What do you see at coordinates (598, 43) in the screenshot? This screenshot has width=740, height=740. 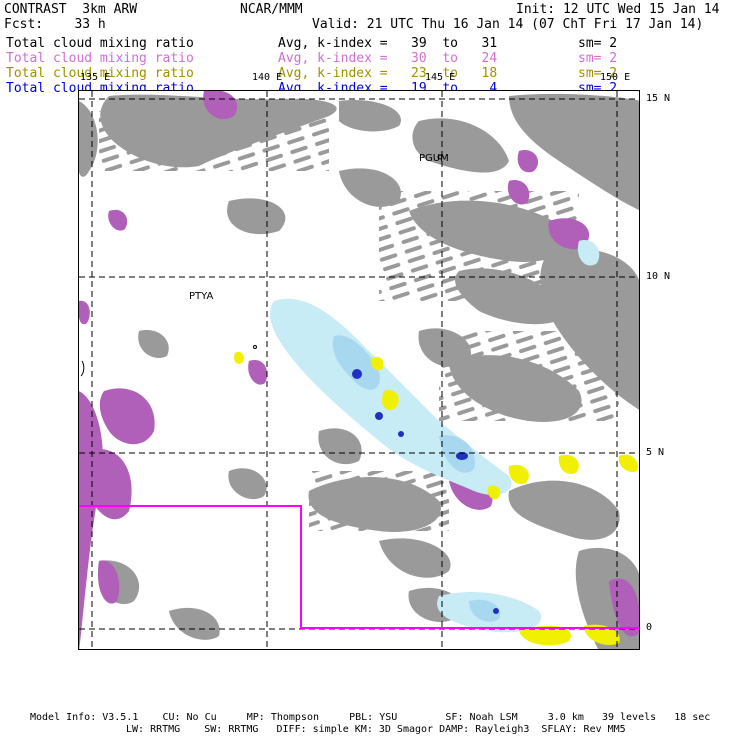 I see `legend-row-1-sm: sm= 2` at bounding box center [598, 43].